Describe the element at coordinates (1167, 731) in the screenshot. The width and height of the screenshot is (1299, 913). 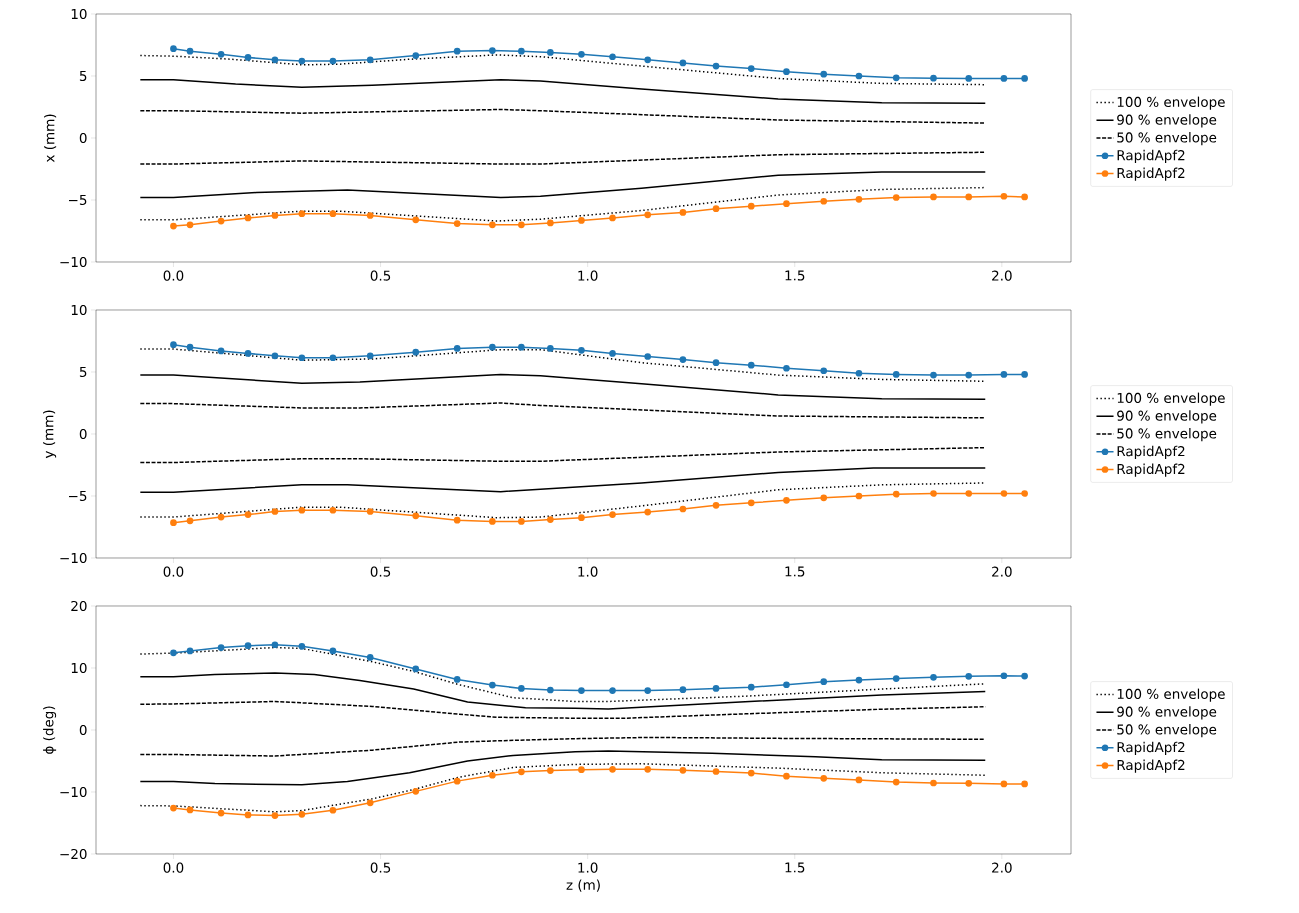
I see `legend-label: 50 % envelope` at that location.